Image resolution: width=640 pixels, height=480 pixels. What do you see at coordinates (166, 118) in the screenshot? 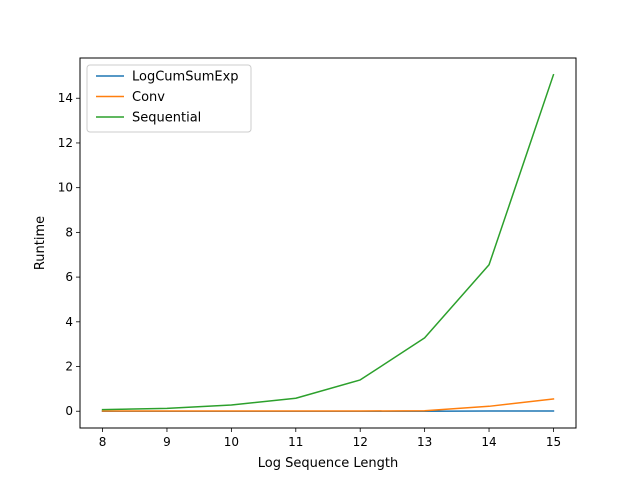
I see `legend-label-2: Sequential` at bounding box center [166, 118].